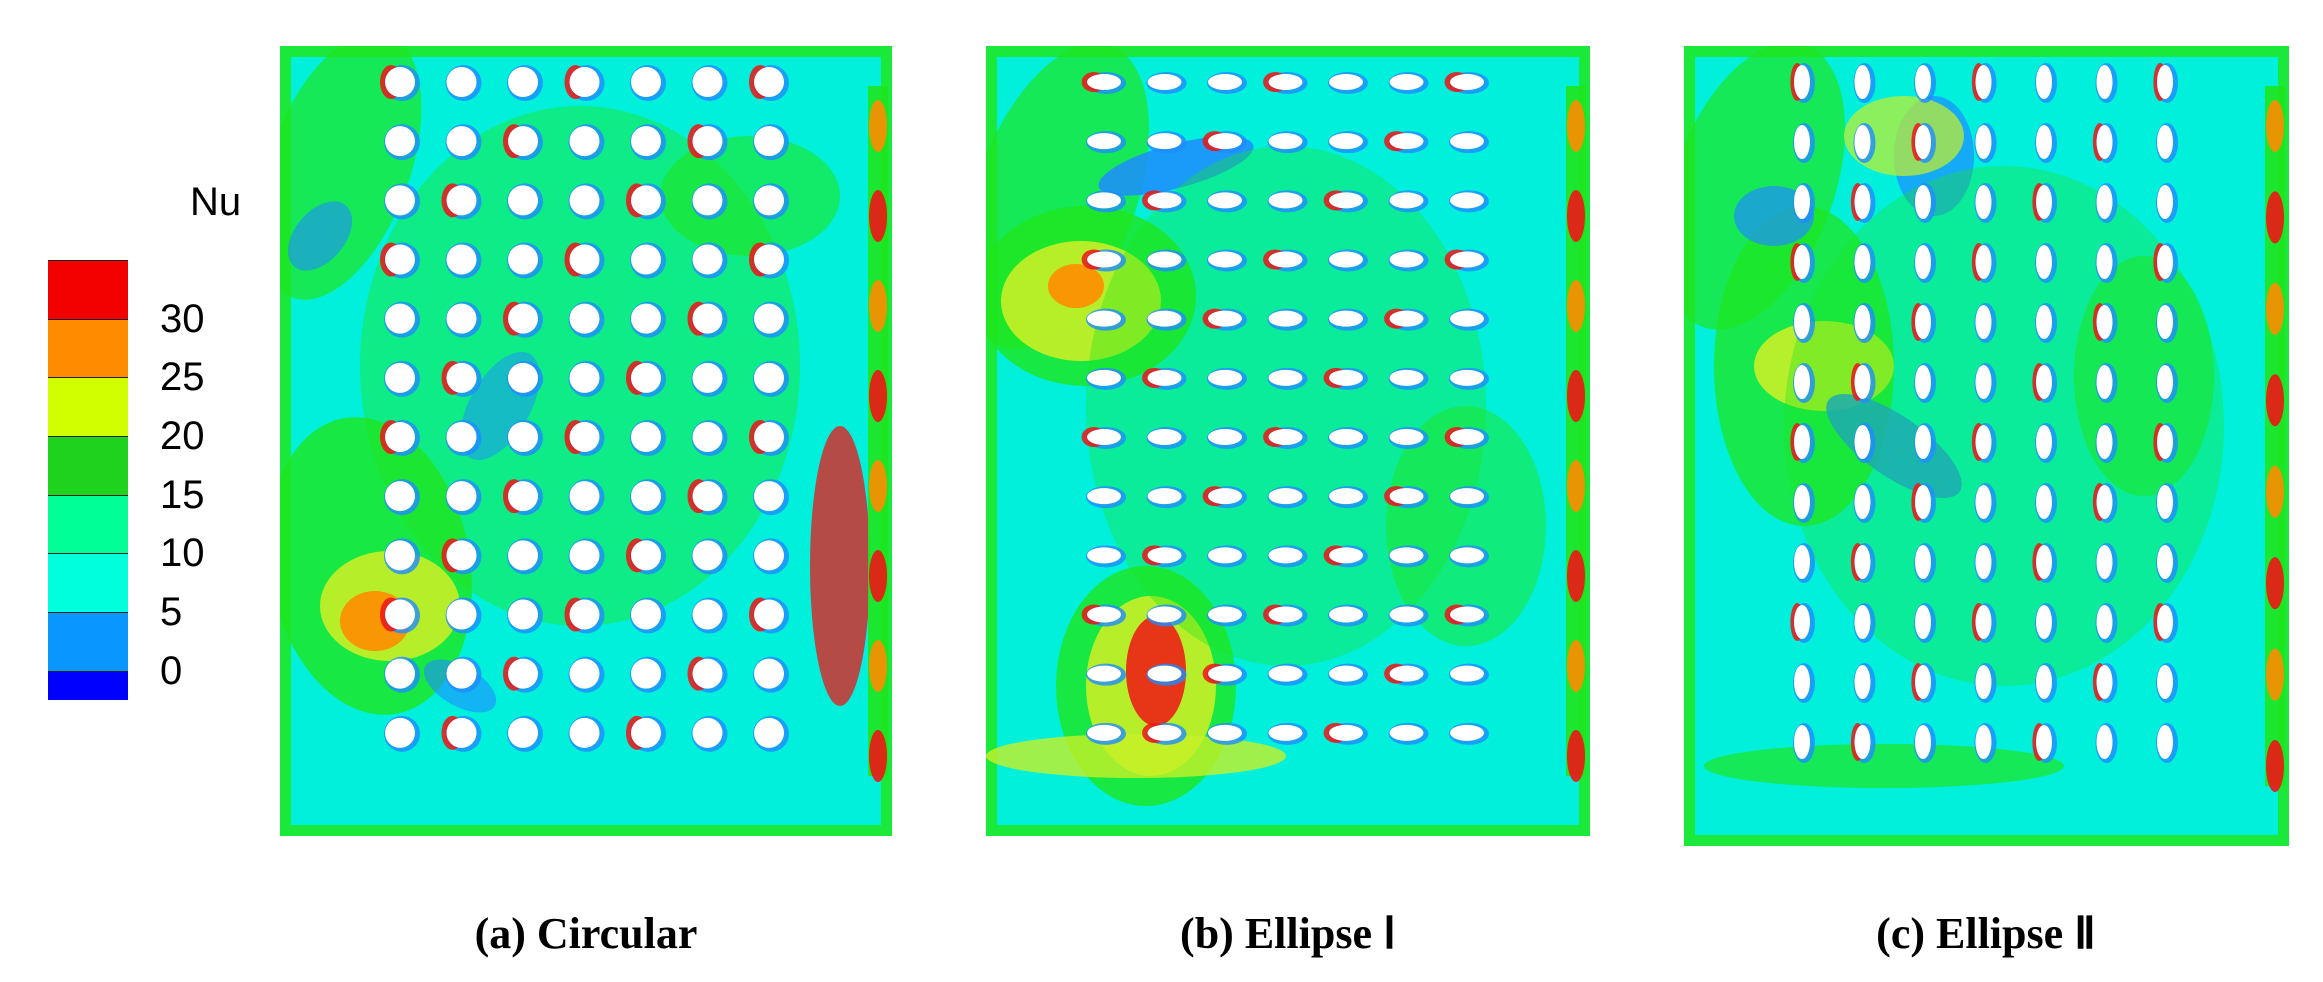 This screenshot has width=2323, height=982. I want to click on legend-tick-label: 0, so click(171, 670).